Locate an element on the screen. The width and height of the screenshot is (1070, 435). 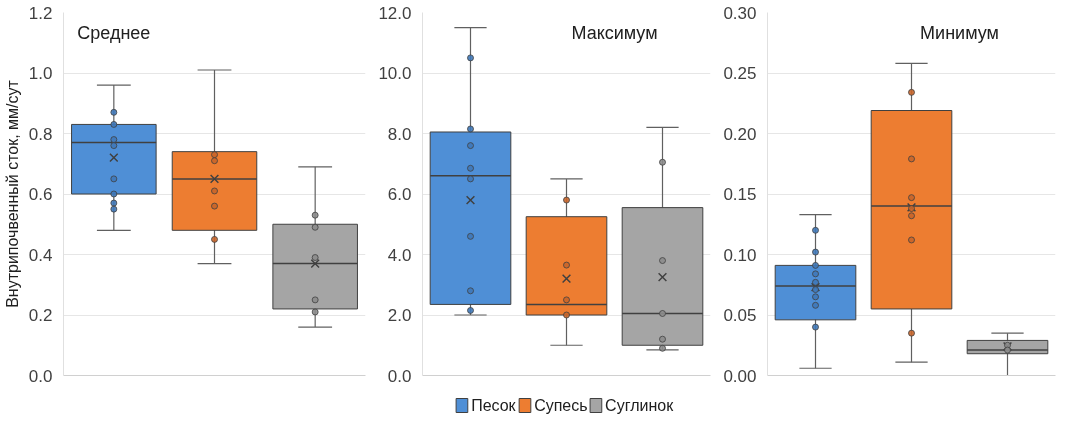
y-tick-label: 6.0 is located at coordinates (399, 194).